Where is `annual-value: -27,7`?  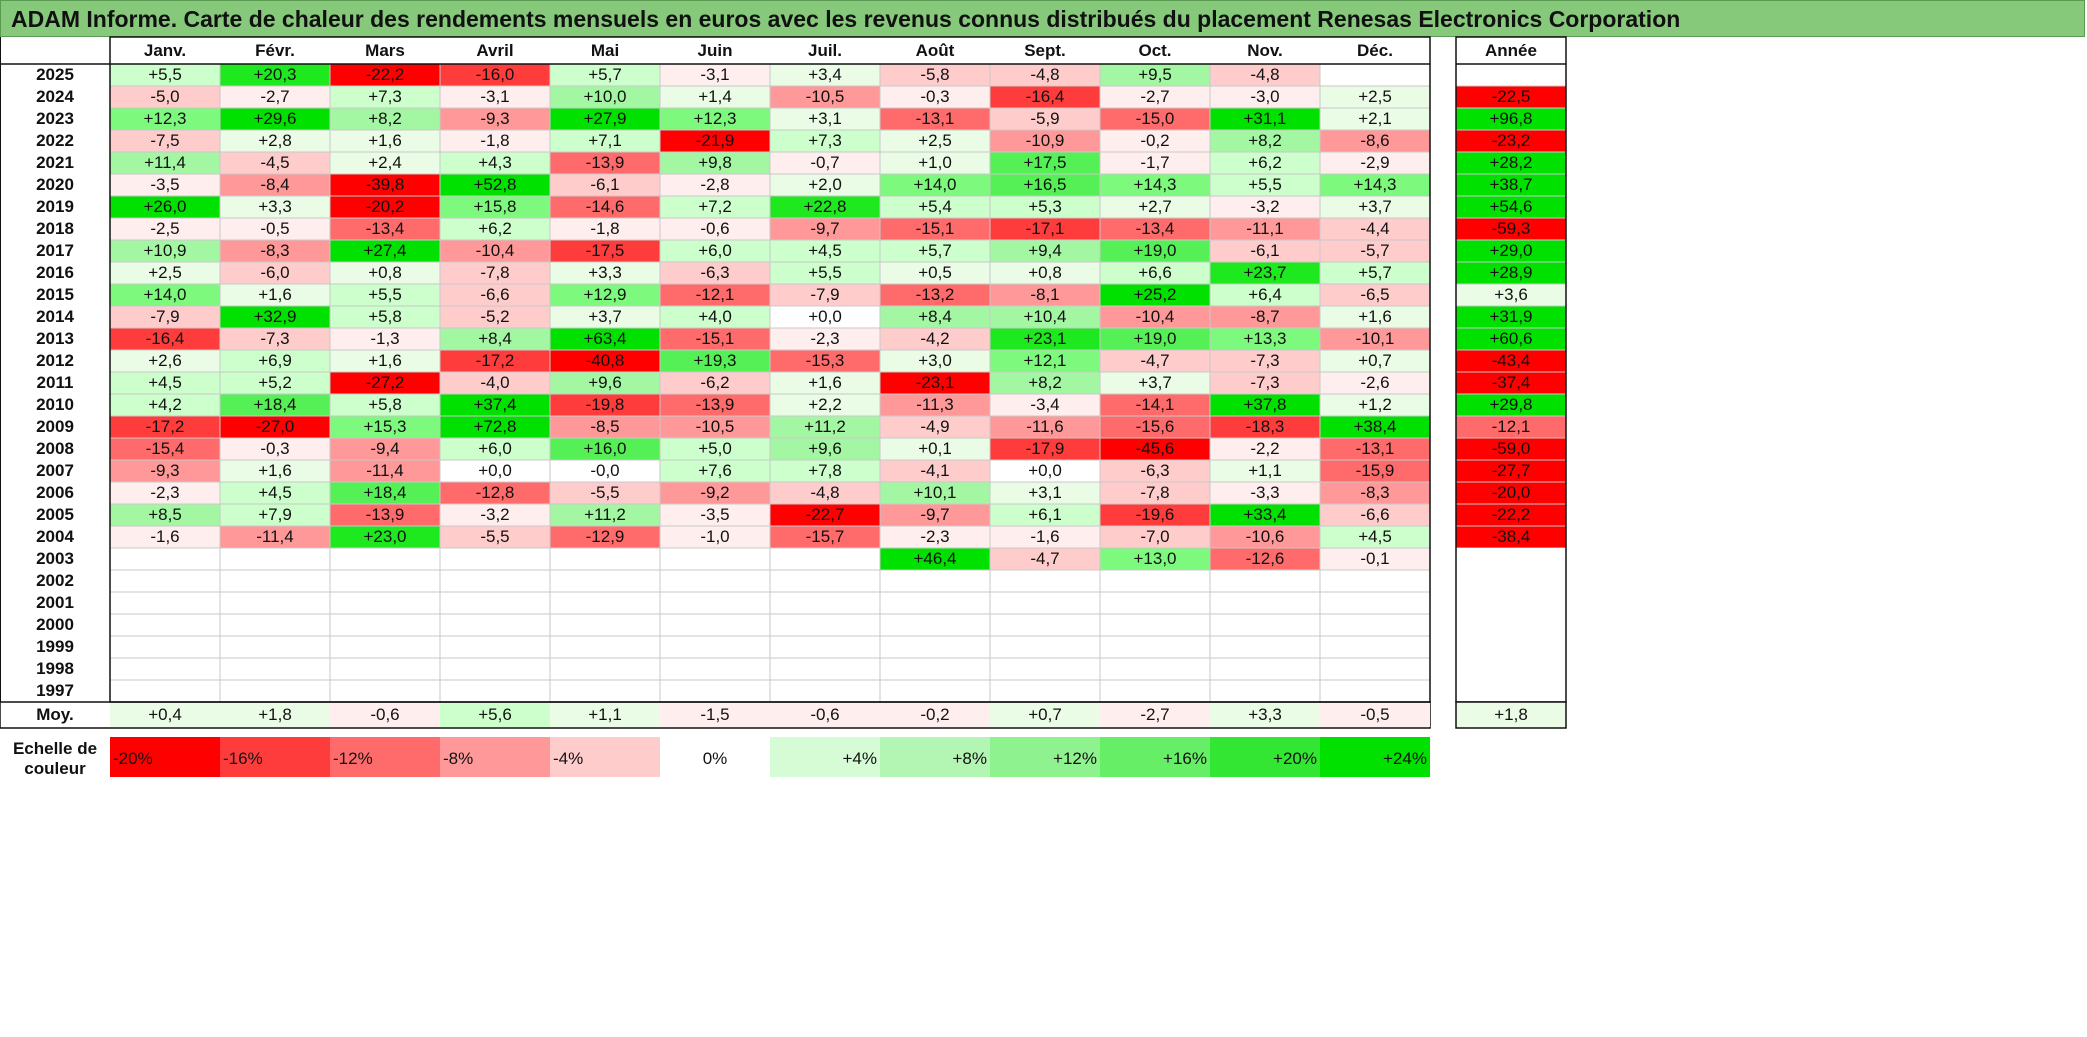
annual-value: -27,7 is located at coordinates (1511, 470).